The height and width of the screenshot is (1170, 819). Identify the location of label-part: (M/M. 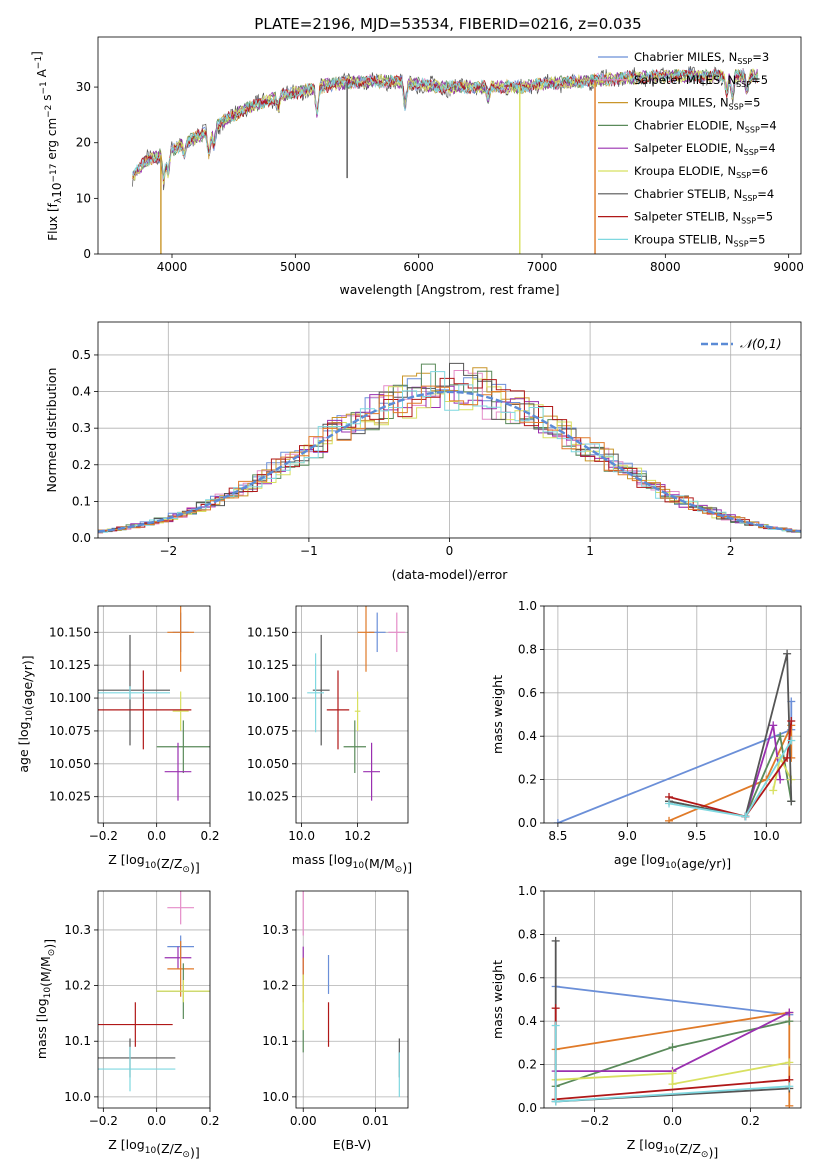
(45, 971).